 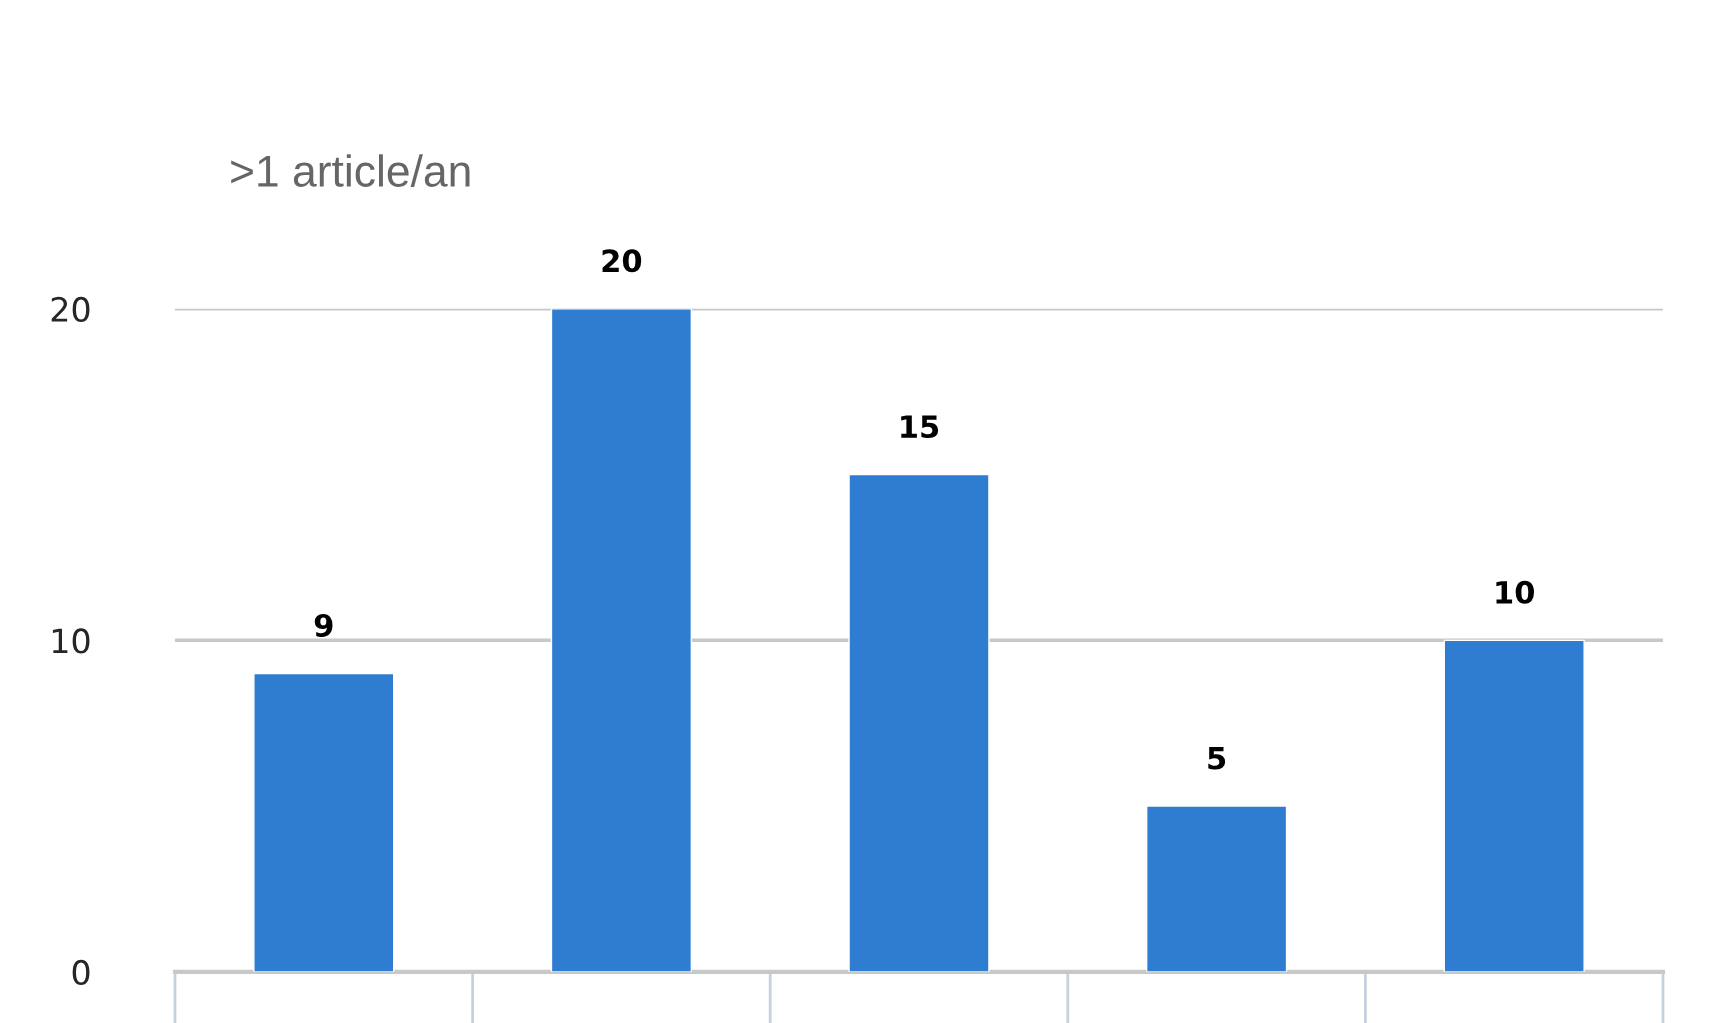 I want to click on y-tick-label: 20, so click(x=70, y=309).